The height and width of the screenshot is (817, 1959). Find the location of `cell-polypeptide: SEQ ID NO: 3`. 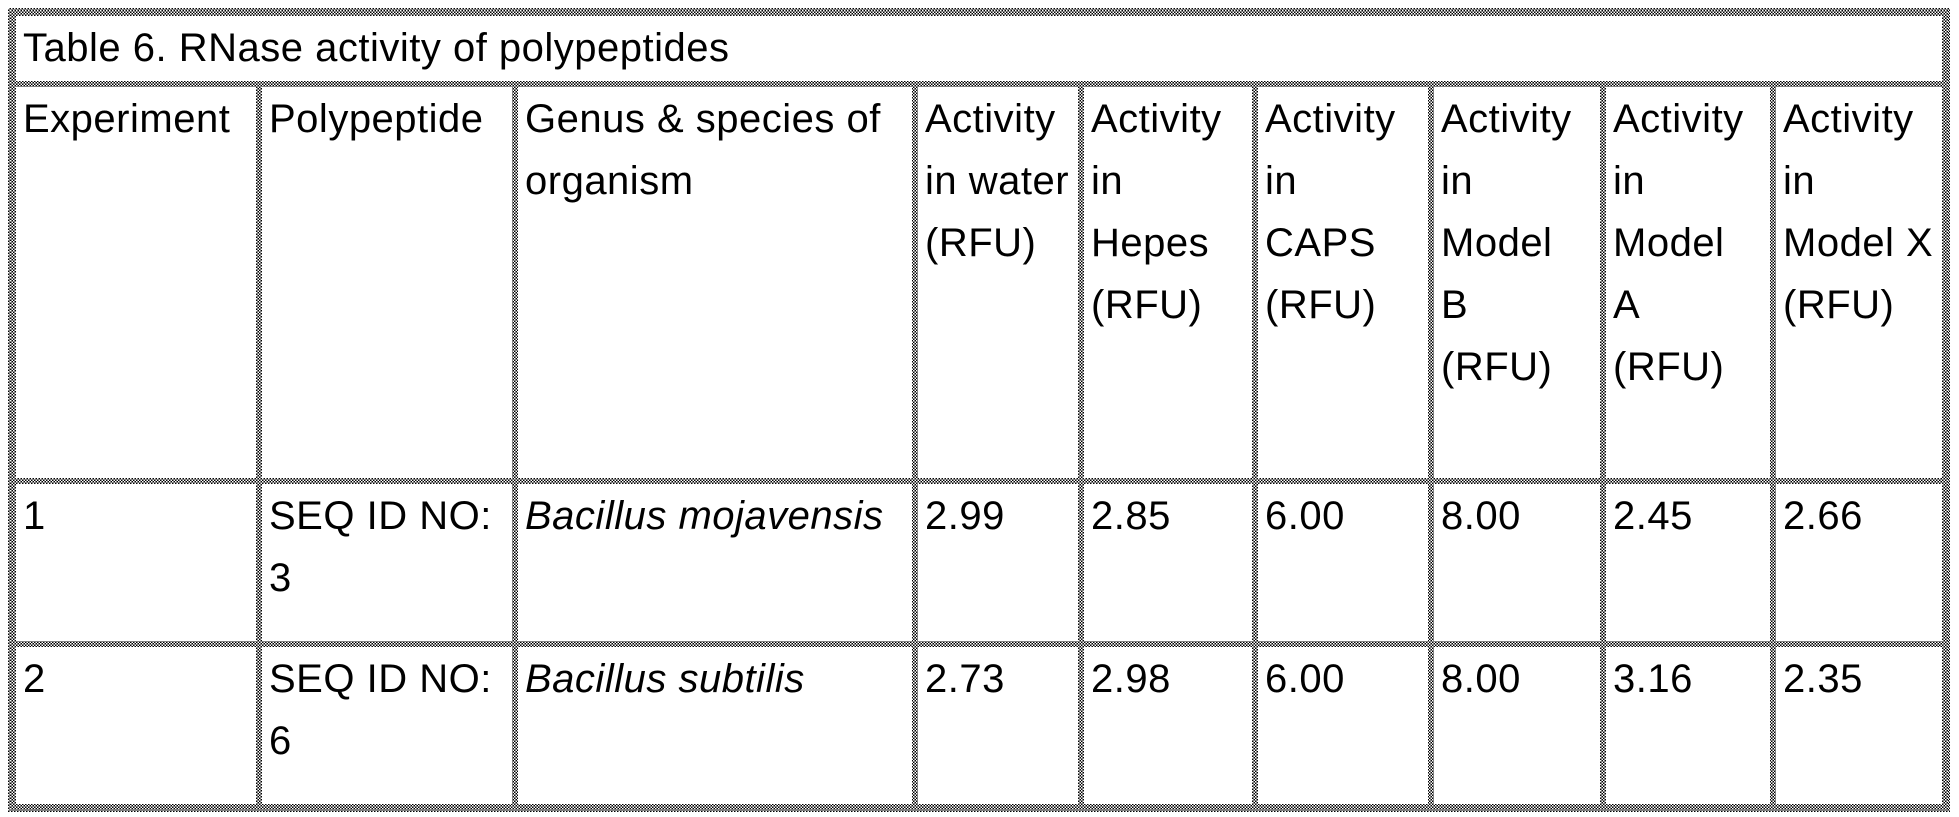

cell-polypeptide: SEQ ID NO: 3 is located at coordinates (387, 562).